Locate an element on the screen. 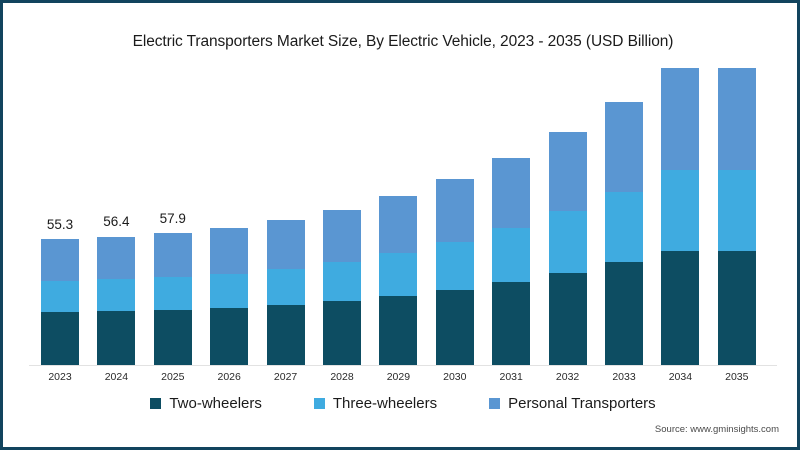  legend-item-two-wheelers: Two-wheelers is located at coordinates (206, 403).